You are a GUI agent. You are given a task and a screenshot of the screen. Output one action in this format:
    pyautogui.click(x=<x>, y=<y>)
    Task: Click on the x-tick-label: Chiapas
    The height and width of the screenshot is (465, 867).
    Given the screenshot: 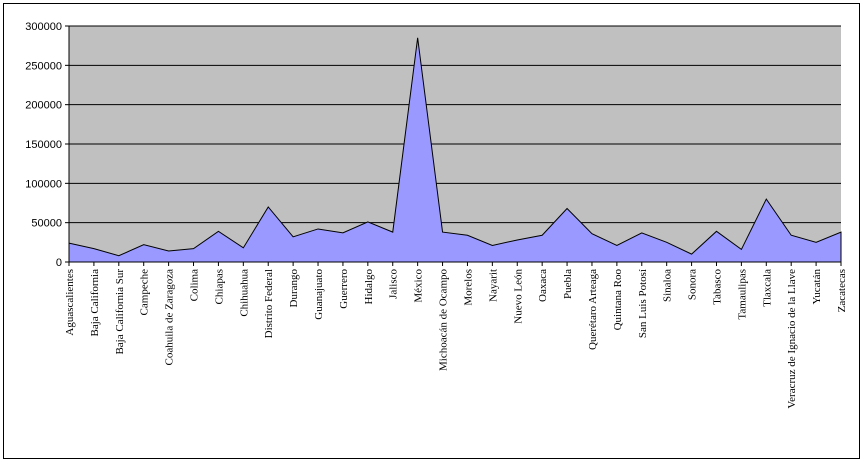 What is the action you would take?
    pyautogui.click(x=219, y=286)
    